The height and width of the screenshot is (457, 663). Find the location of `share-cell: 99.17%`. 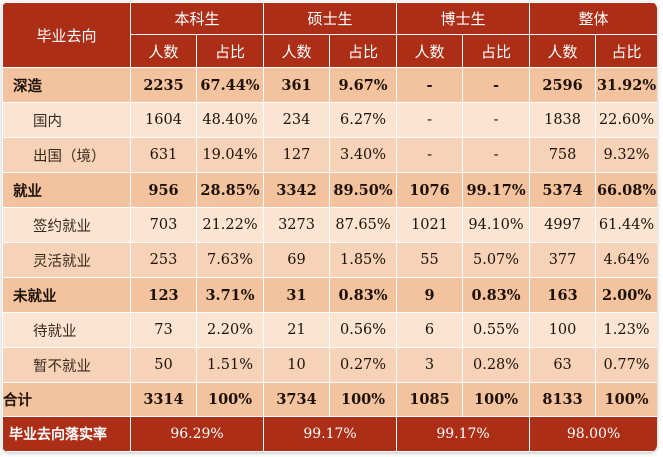

share-cell: 99.17% is located at coordinates (496, 190).